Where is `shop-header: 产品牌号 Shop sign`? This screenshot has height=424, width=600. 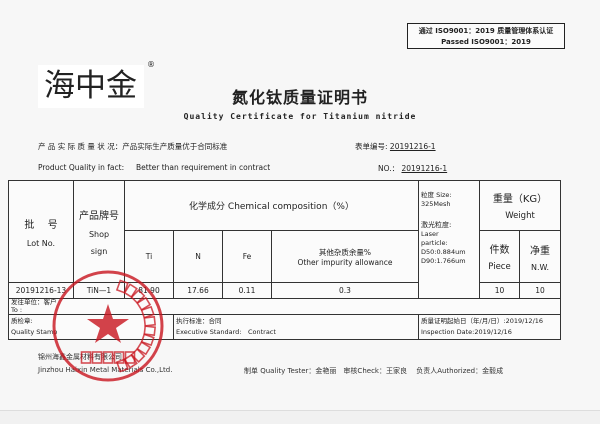 shop-header: 产品牌号 Shop sign is located at coordinates (99, 231).